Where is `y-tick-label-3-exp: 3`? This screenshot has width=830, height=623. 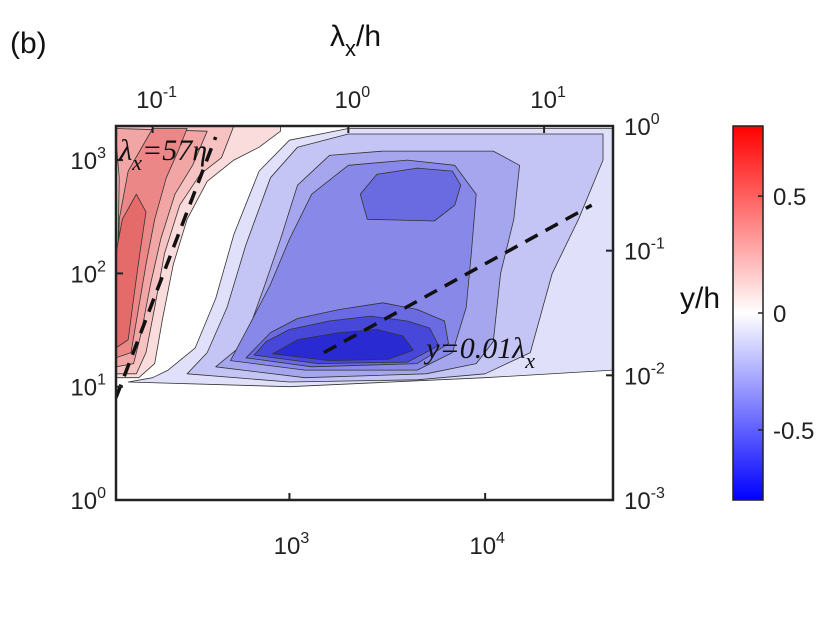 y-tick-label-3-exp: 3 is located at coordinates (101, 153).